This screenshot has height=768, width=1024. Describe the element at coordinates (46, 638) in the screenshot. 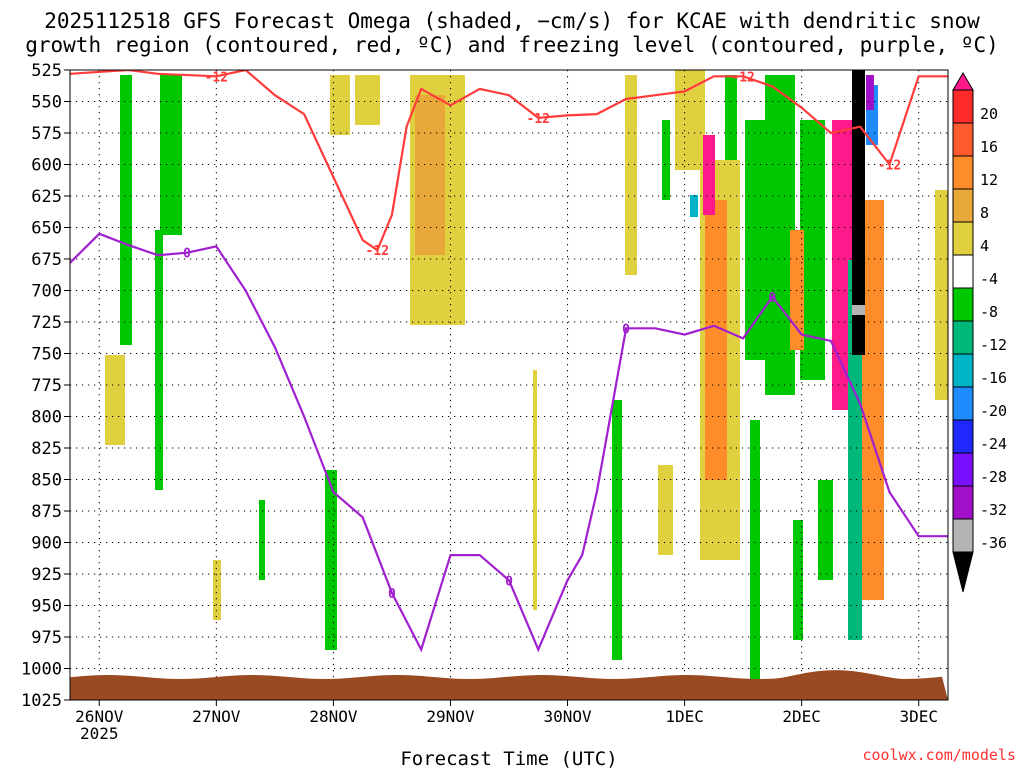

I see `y-tick-label: 975` at that location.